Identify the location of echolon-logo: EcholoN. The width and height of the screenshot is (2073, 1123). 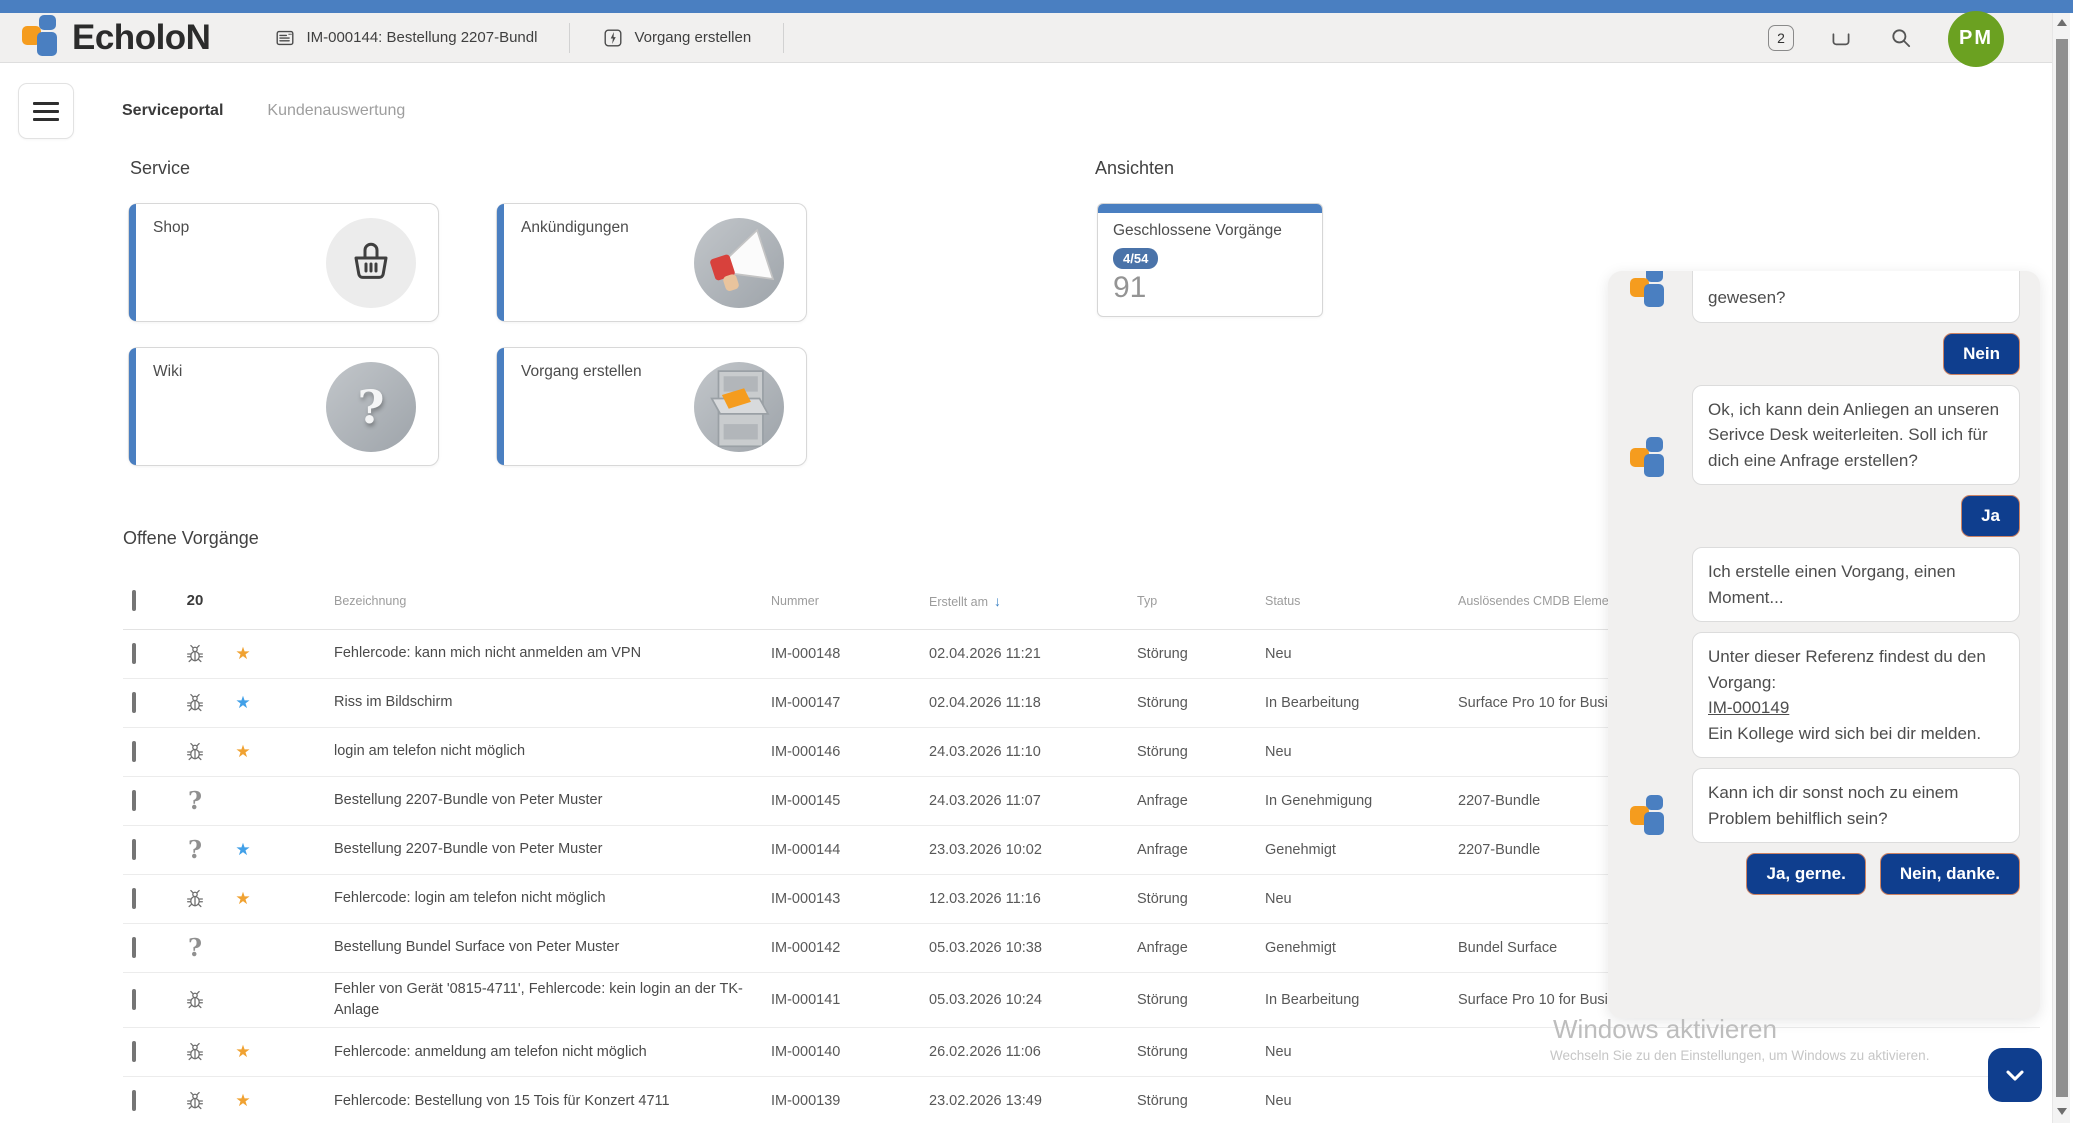
(116, 37).